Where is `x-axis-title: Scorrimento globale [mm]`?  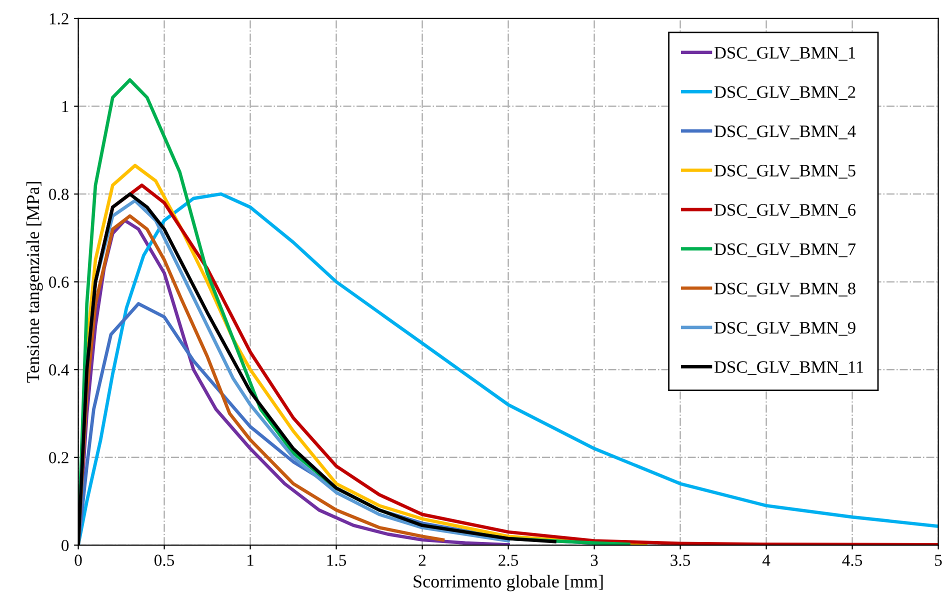
x-axis-title: Scorrimento globale [mm] is located at coordinates (508, 583).